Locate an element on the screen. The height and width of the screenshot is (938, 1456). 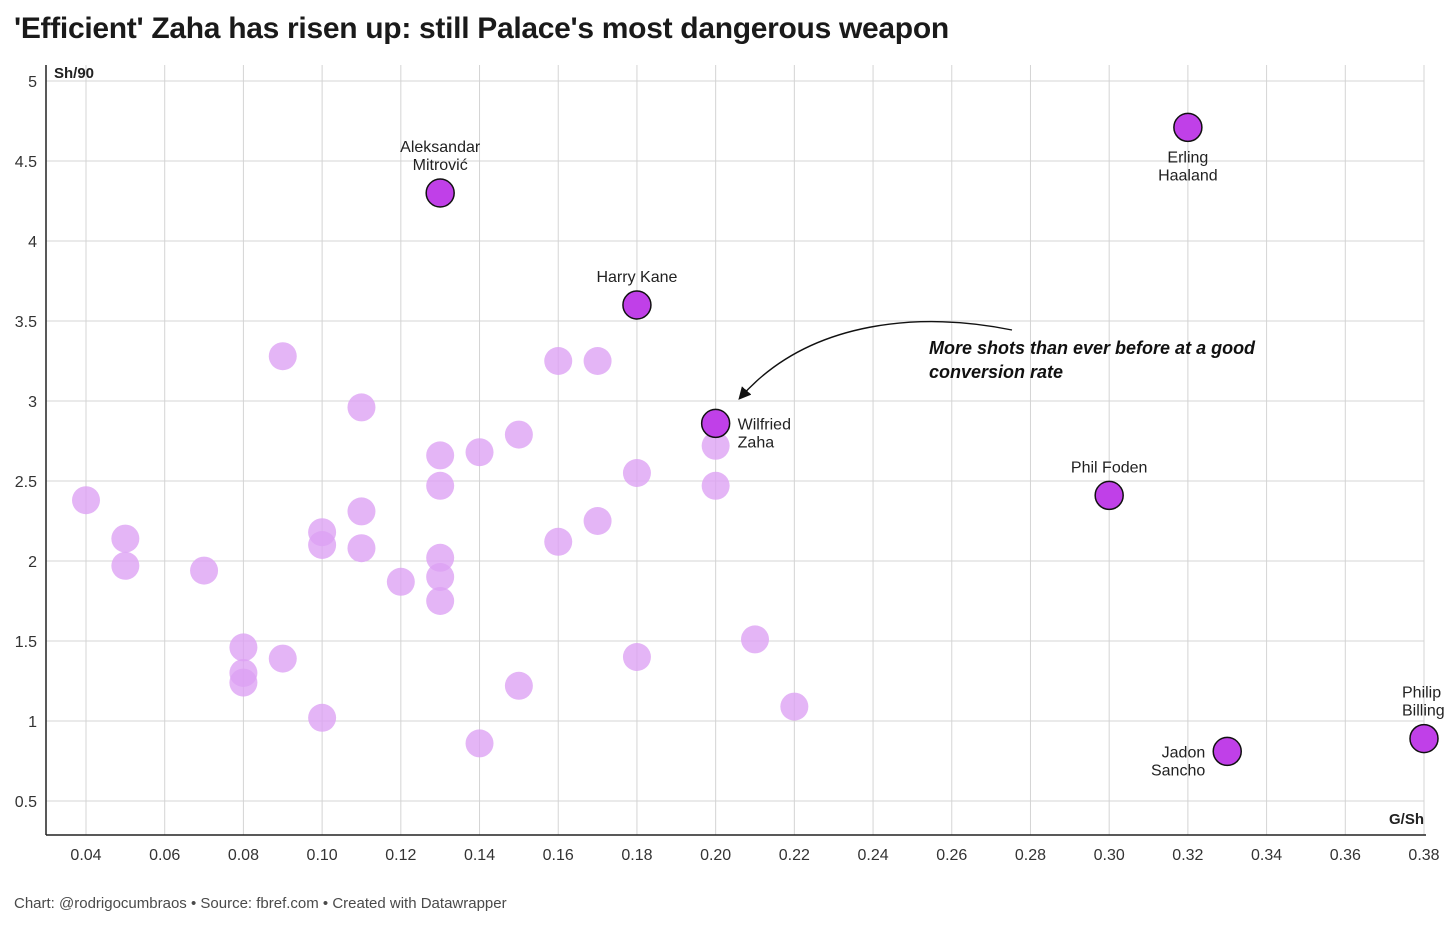
player-label: Sancho is located at coordinates (1178, 770).